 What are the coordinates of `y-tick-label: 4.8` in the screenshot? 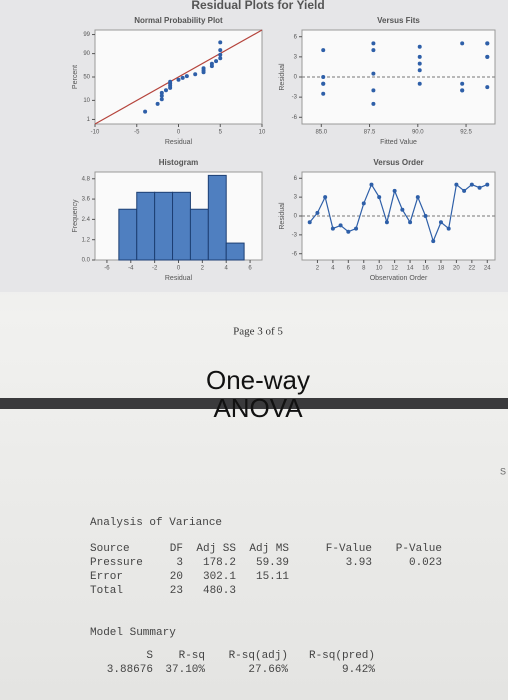 It's located at (86, 179).